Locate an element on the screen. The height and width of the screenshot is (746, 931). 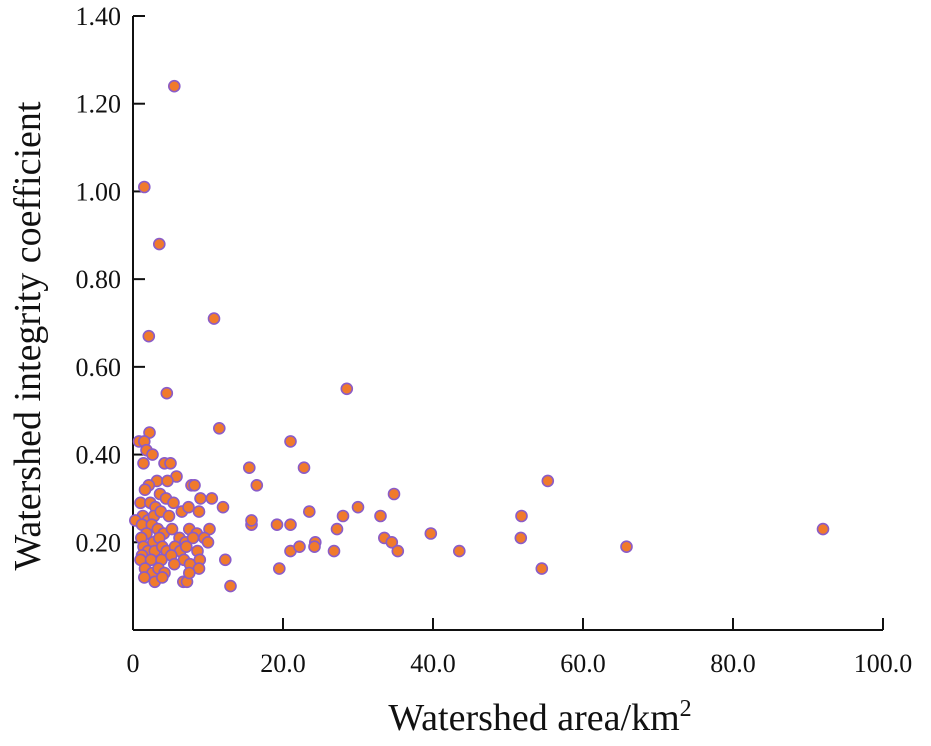
y-tick-label: 0.40 is located at coordinates (99, 455).